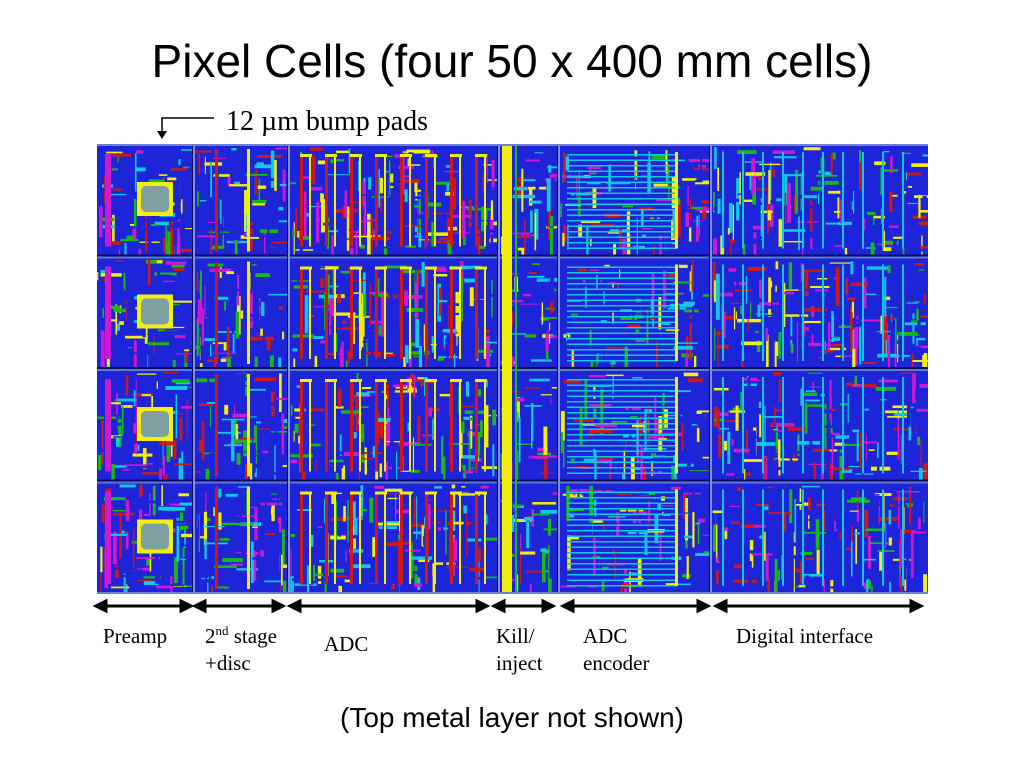  Describe the element at coordinates (346, 644) in the screenshot. I see `label-adc: ADC` at that location.